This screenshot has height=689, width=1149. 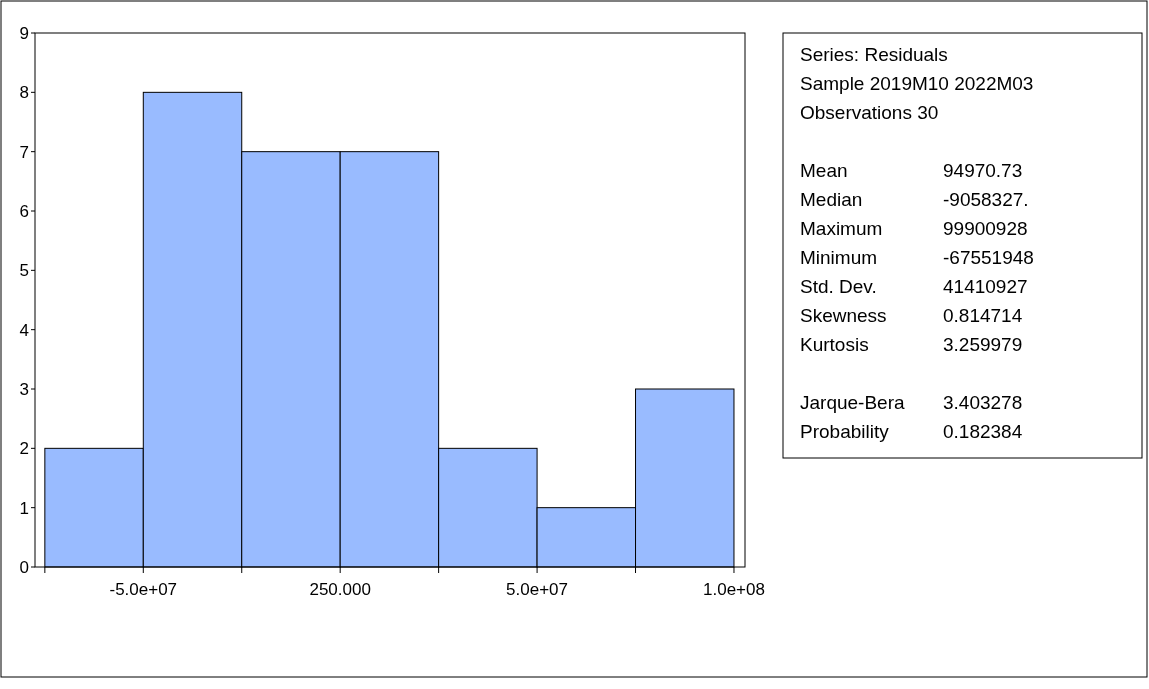 I want to click on text: Sample 2019M10 2022M03, so click(x=917, y=83).